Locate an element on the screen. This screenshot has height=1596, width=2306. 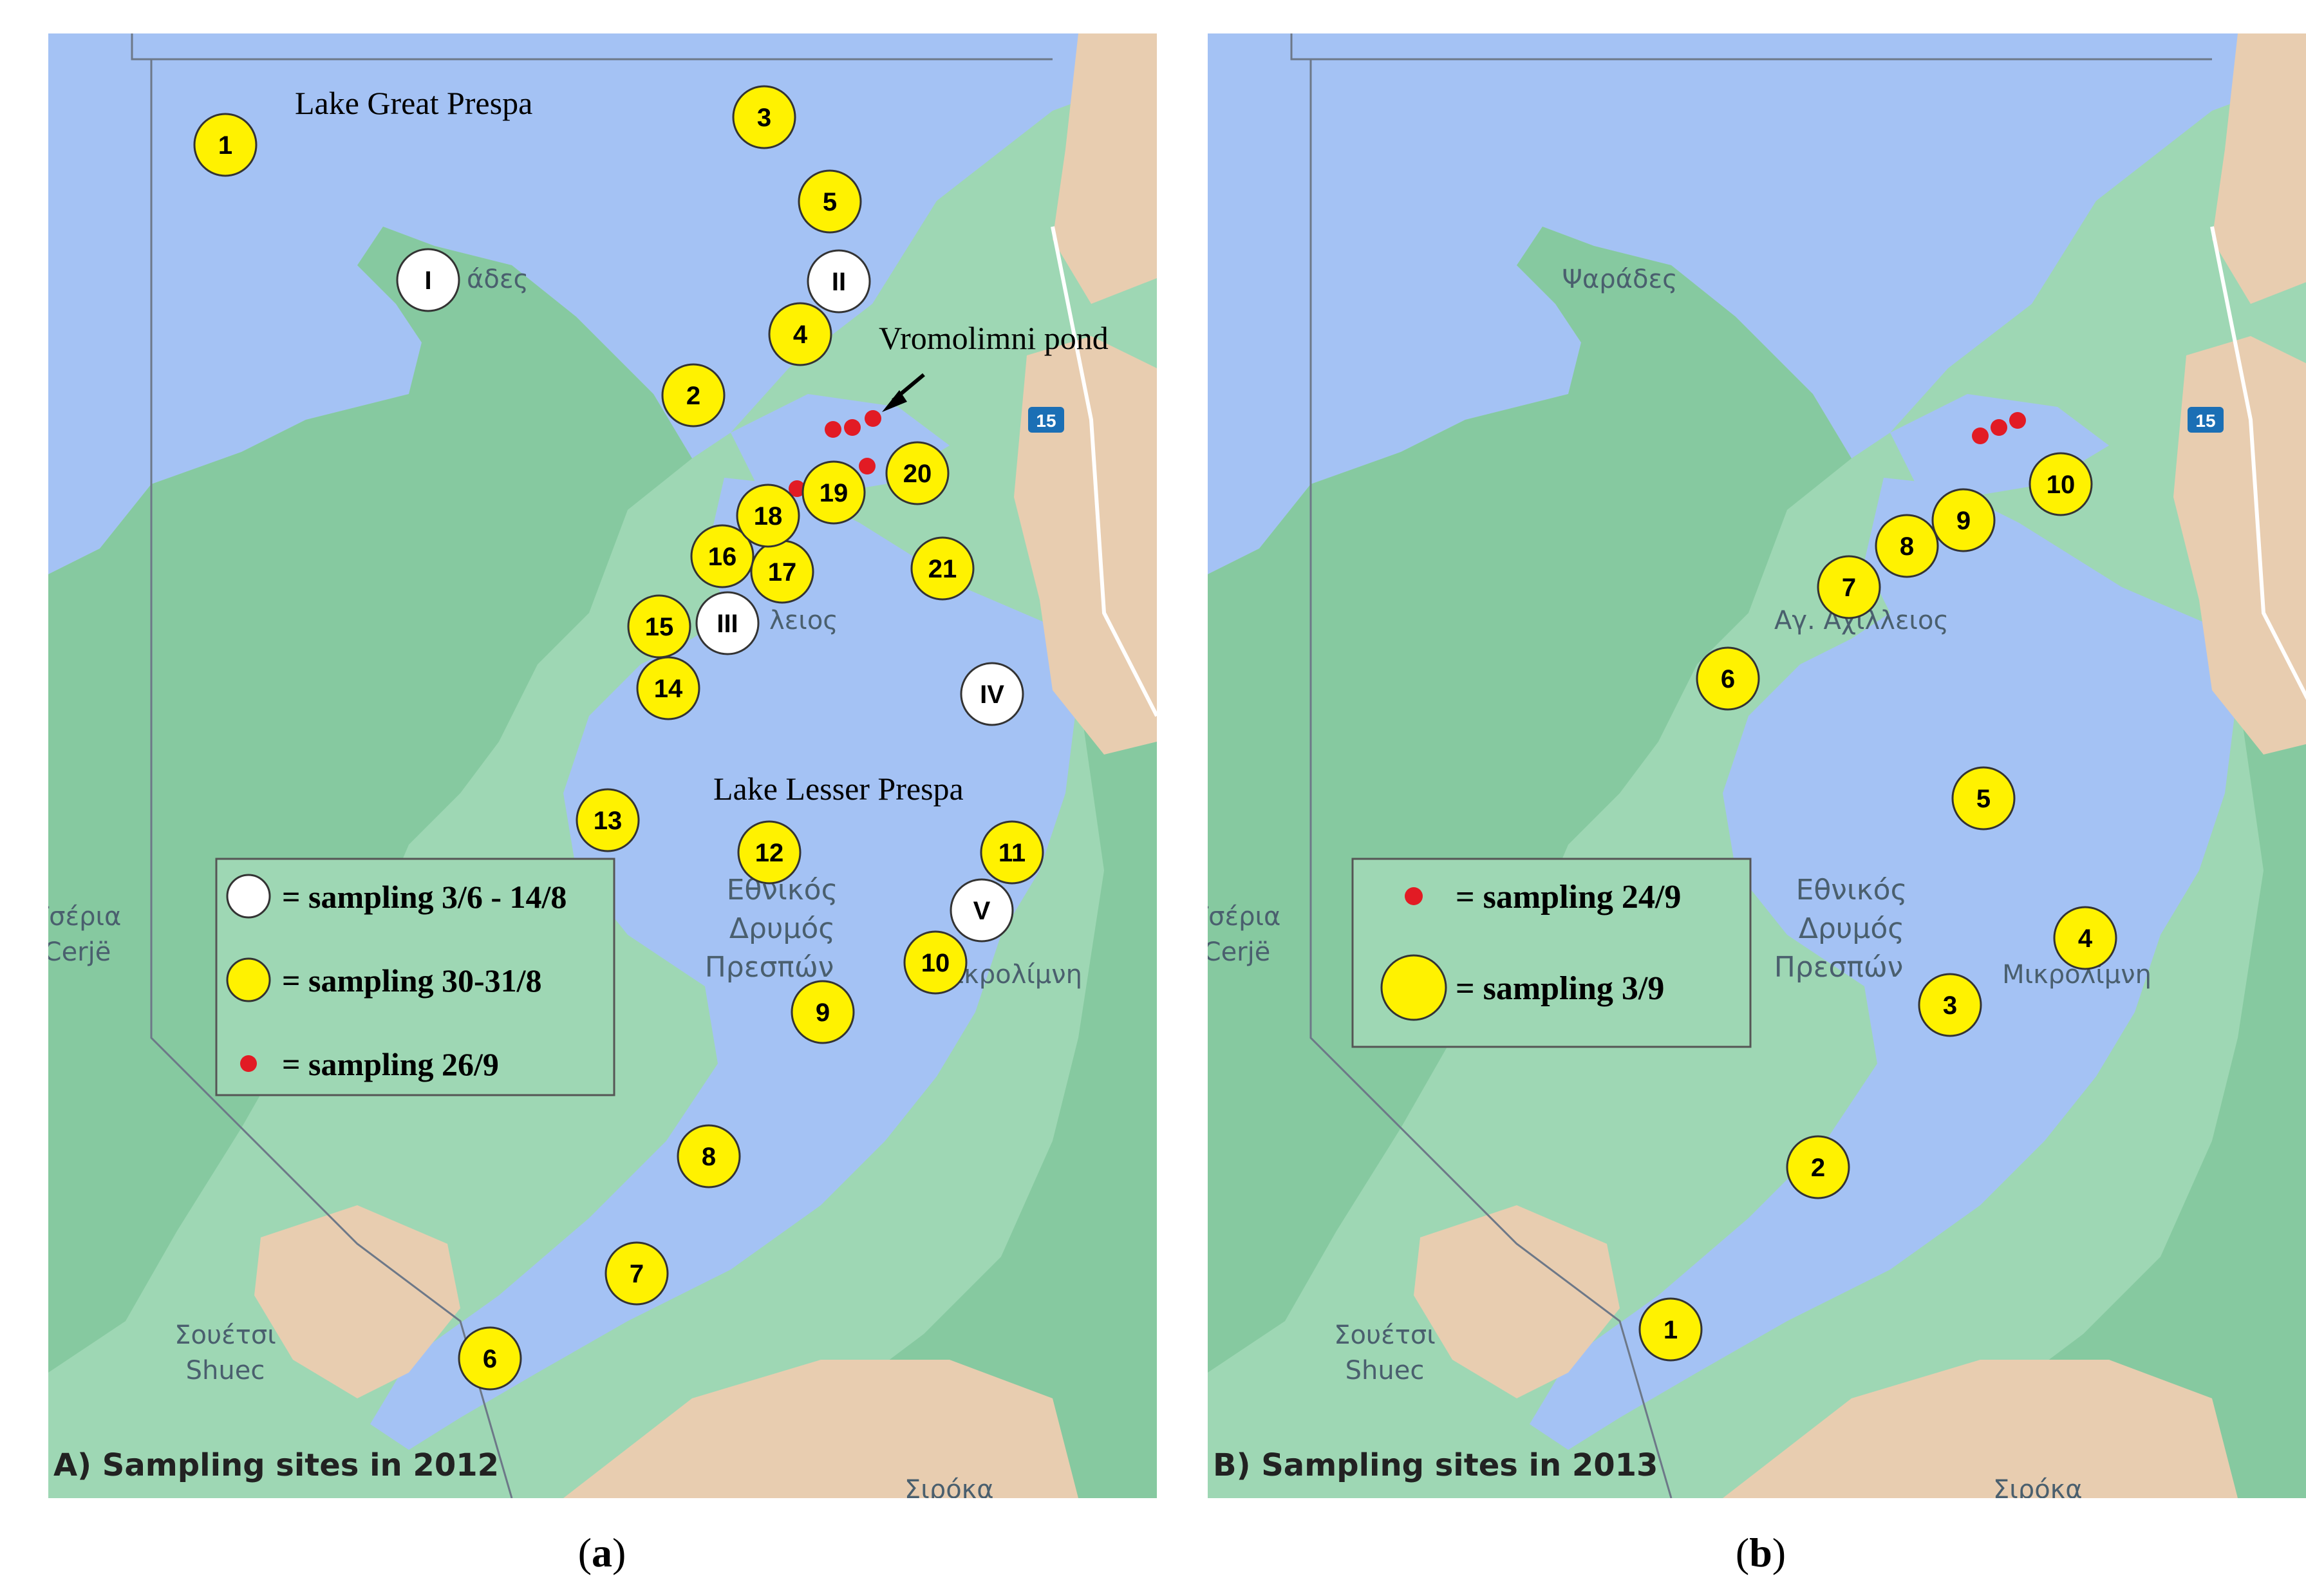
legend-yellow-label: = sampling 30-31/8 is located at coordinates (412, 980).